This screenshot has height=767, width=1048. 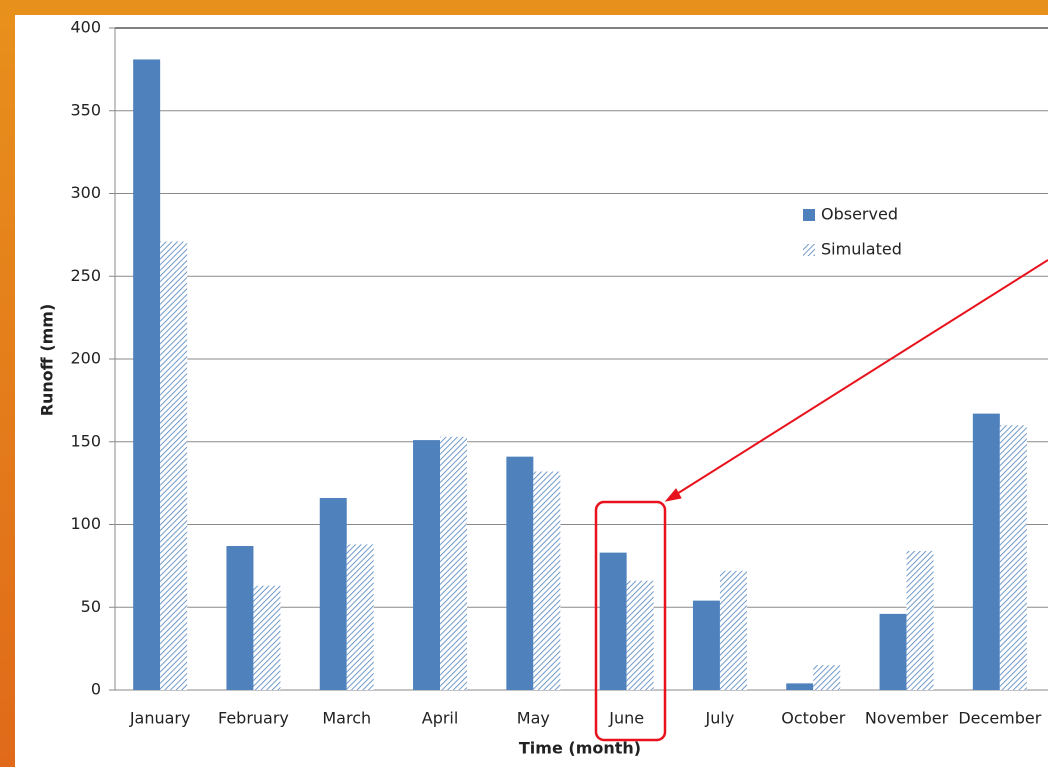 I want to click on x-tick-label: July, so click(x=720, y=718).